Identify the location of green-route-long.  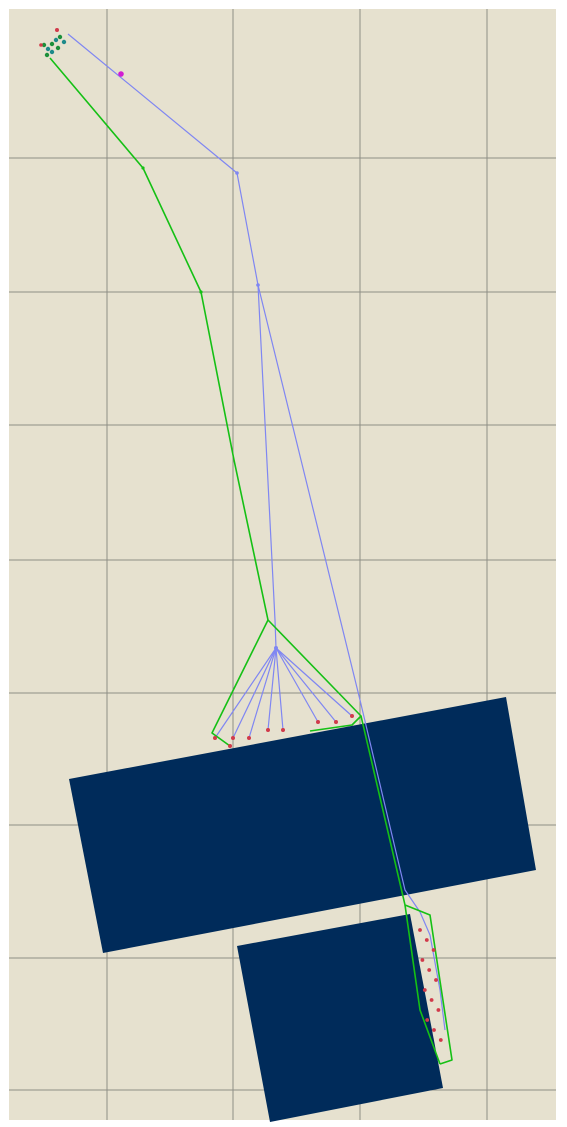
(406, 890).